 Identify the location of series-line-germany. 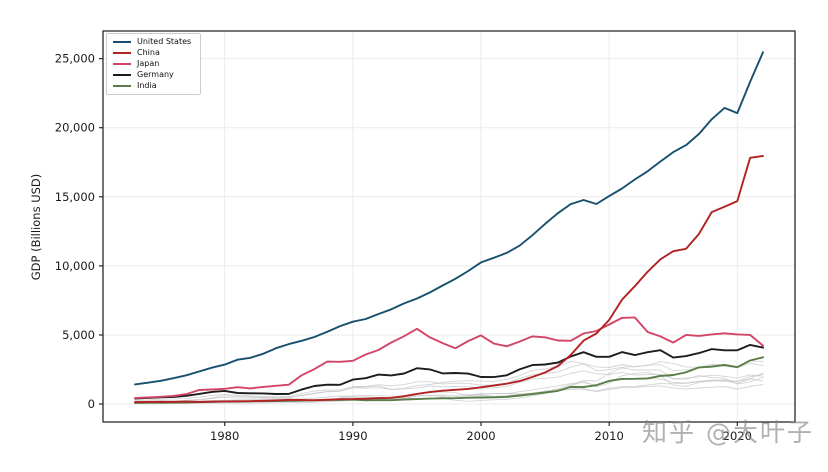
(449, 371).